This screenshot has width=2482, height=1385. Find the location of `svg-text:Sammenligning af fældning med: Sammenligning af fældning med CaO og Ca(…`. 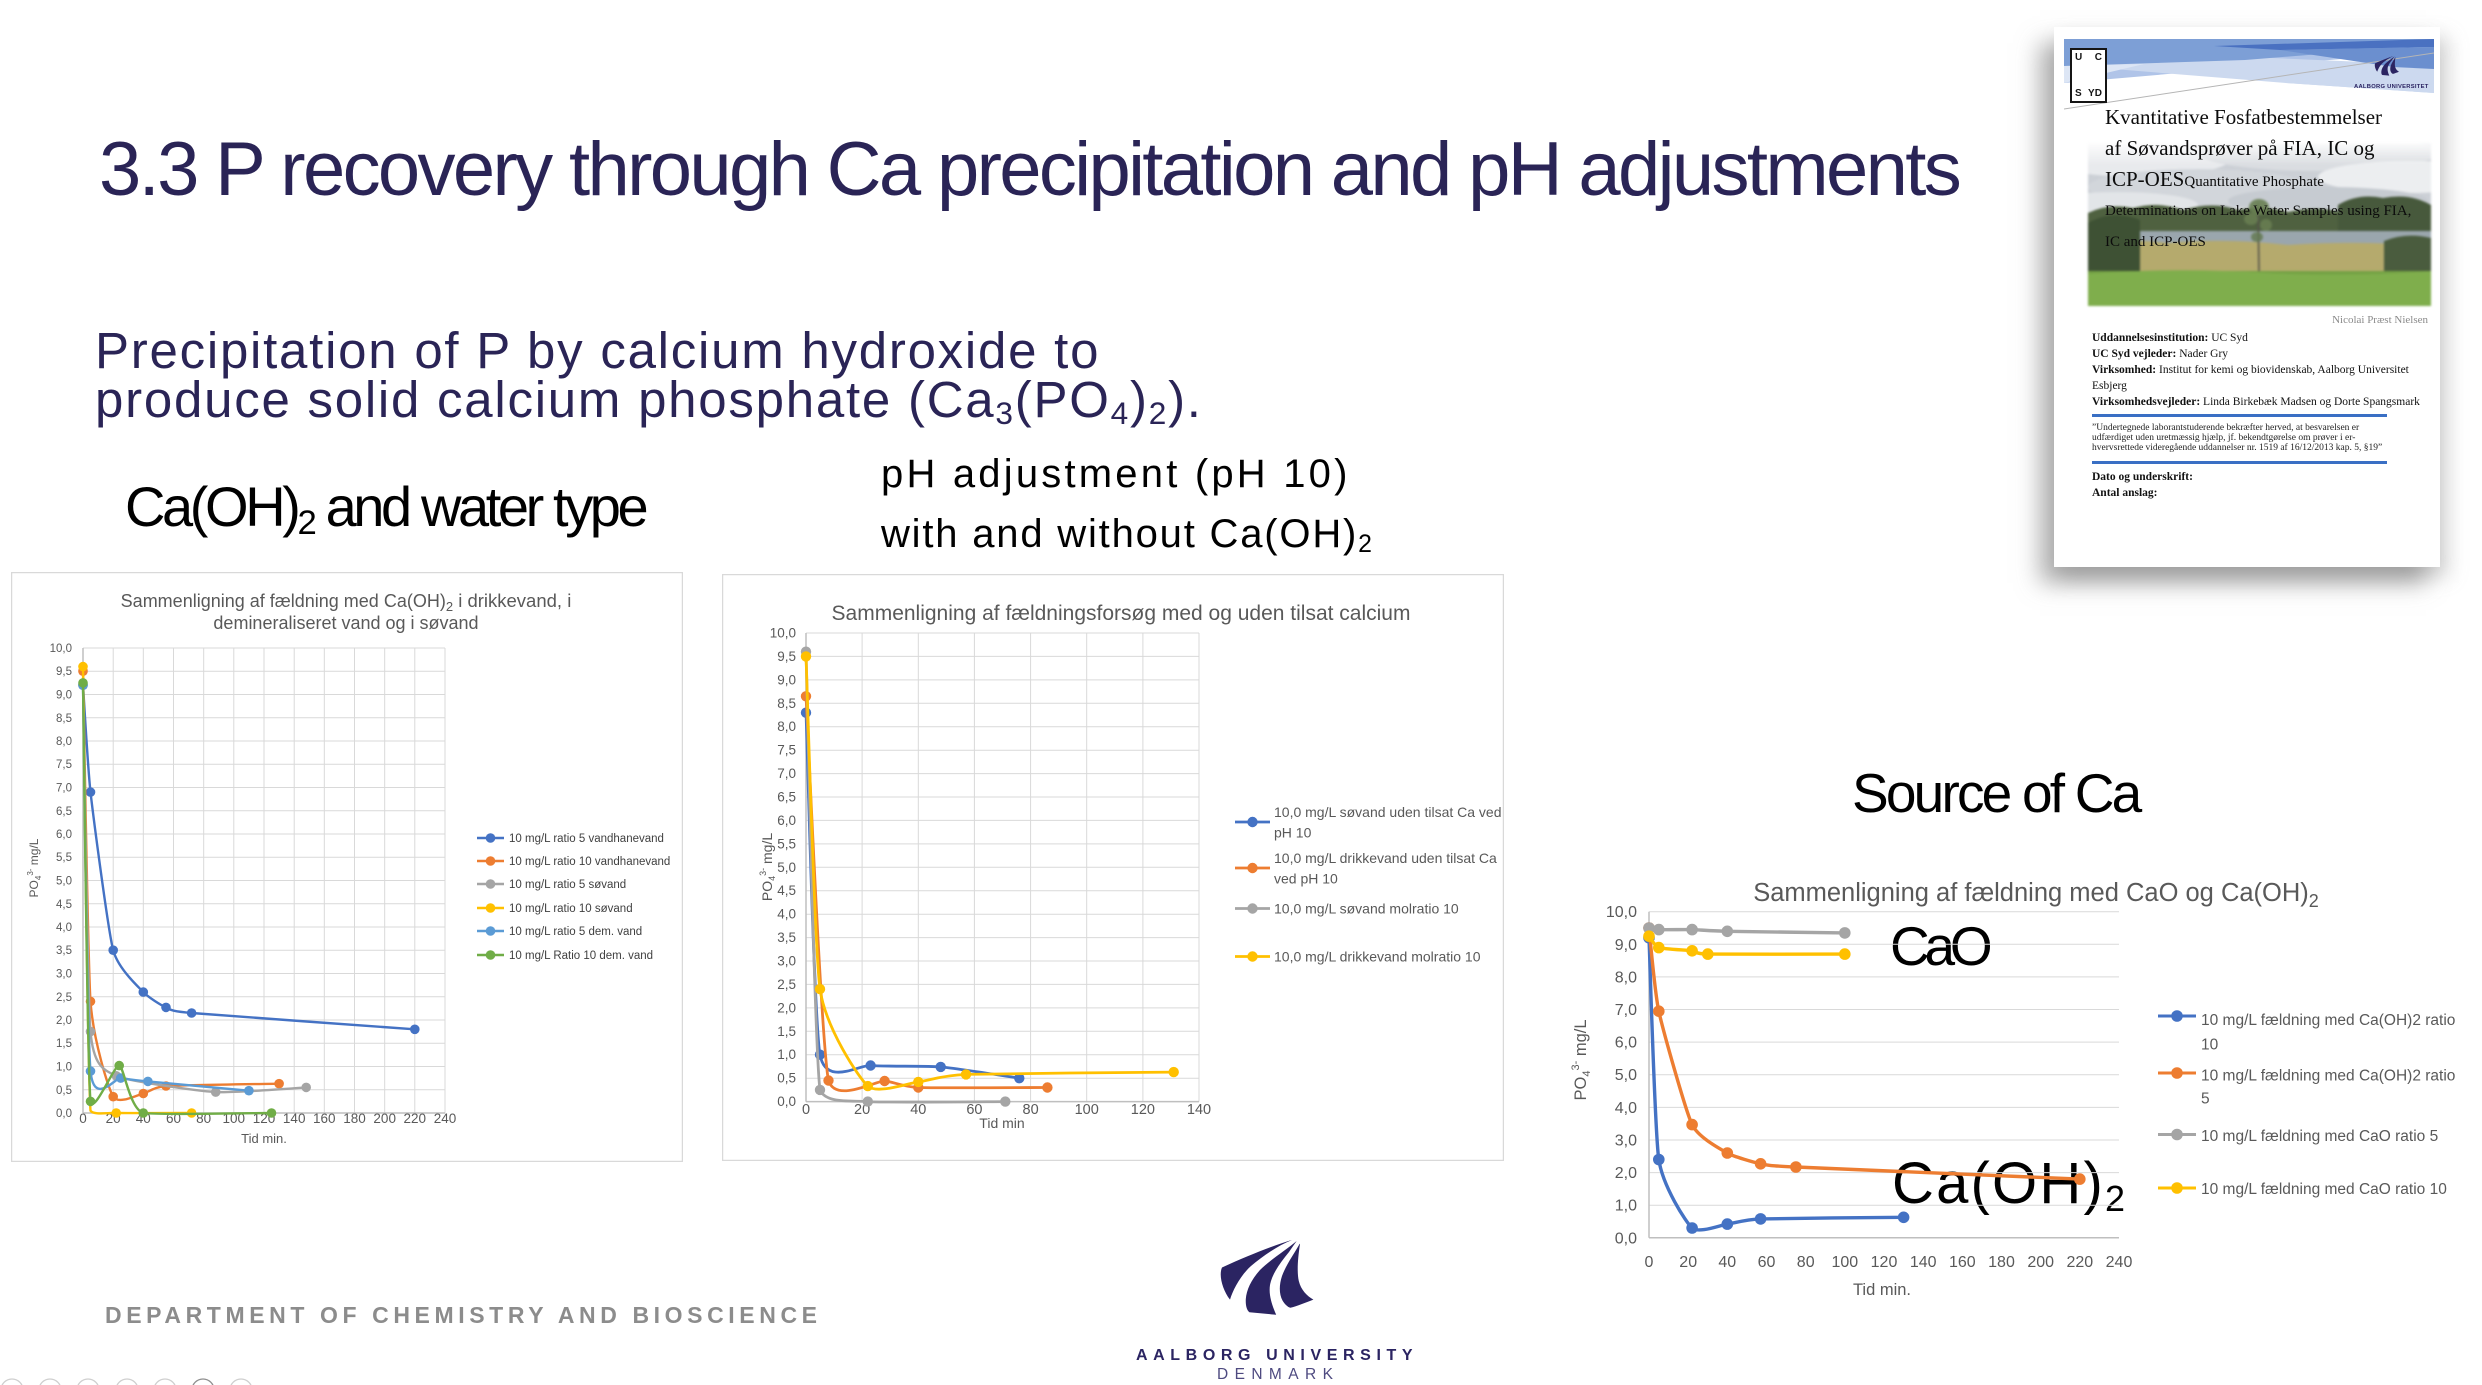

svg-text:Sammenligning af fældning med: Sammenligning af fældning med CaO og Ca(… is located at coordinates (2036, 895).